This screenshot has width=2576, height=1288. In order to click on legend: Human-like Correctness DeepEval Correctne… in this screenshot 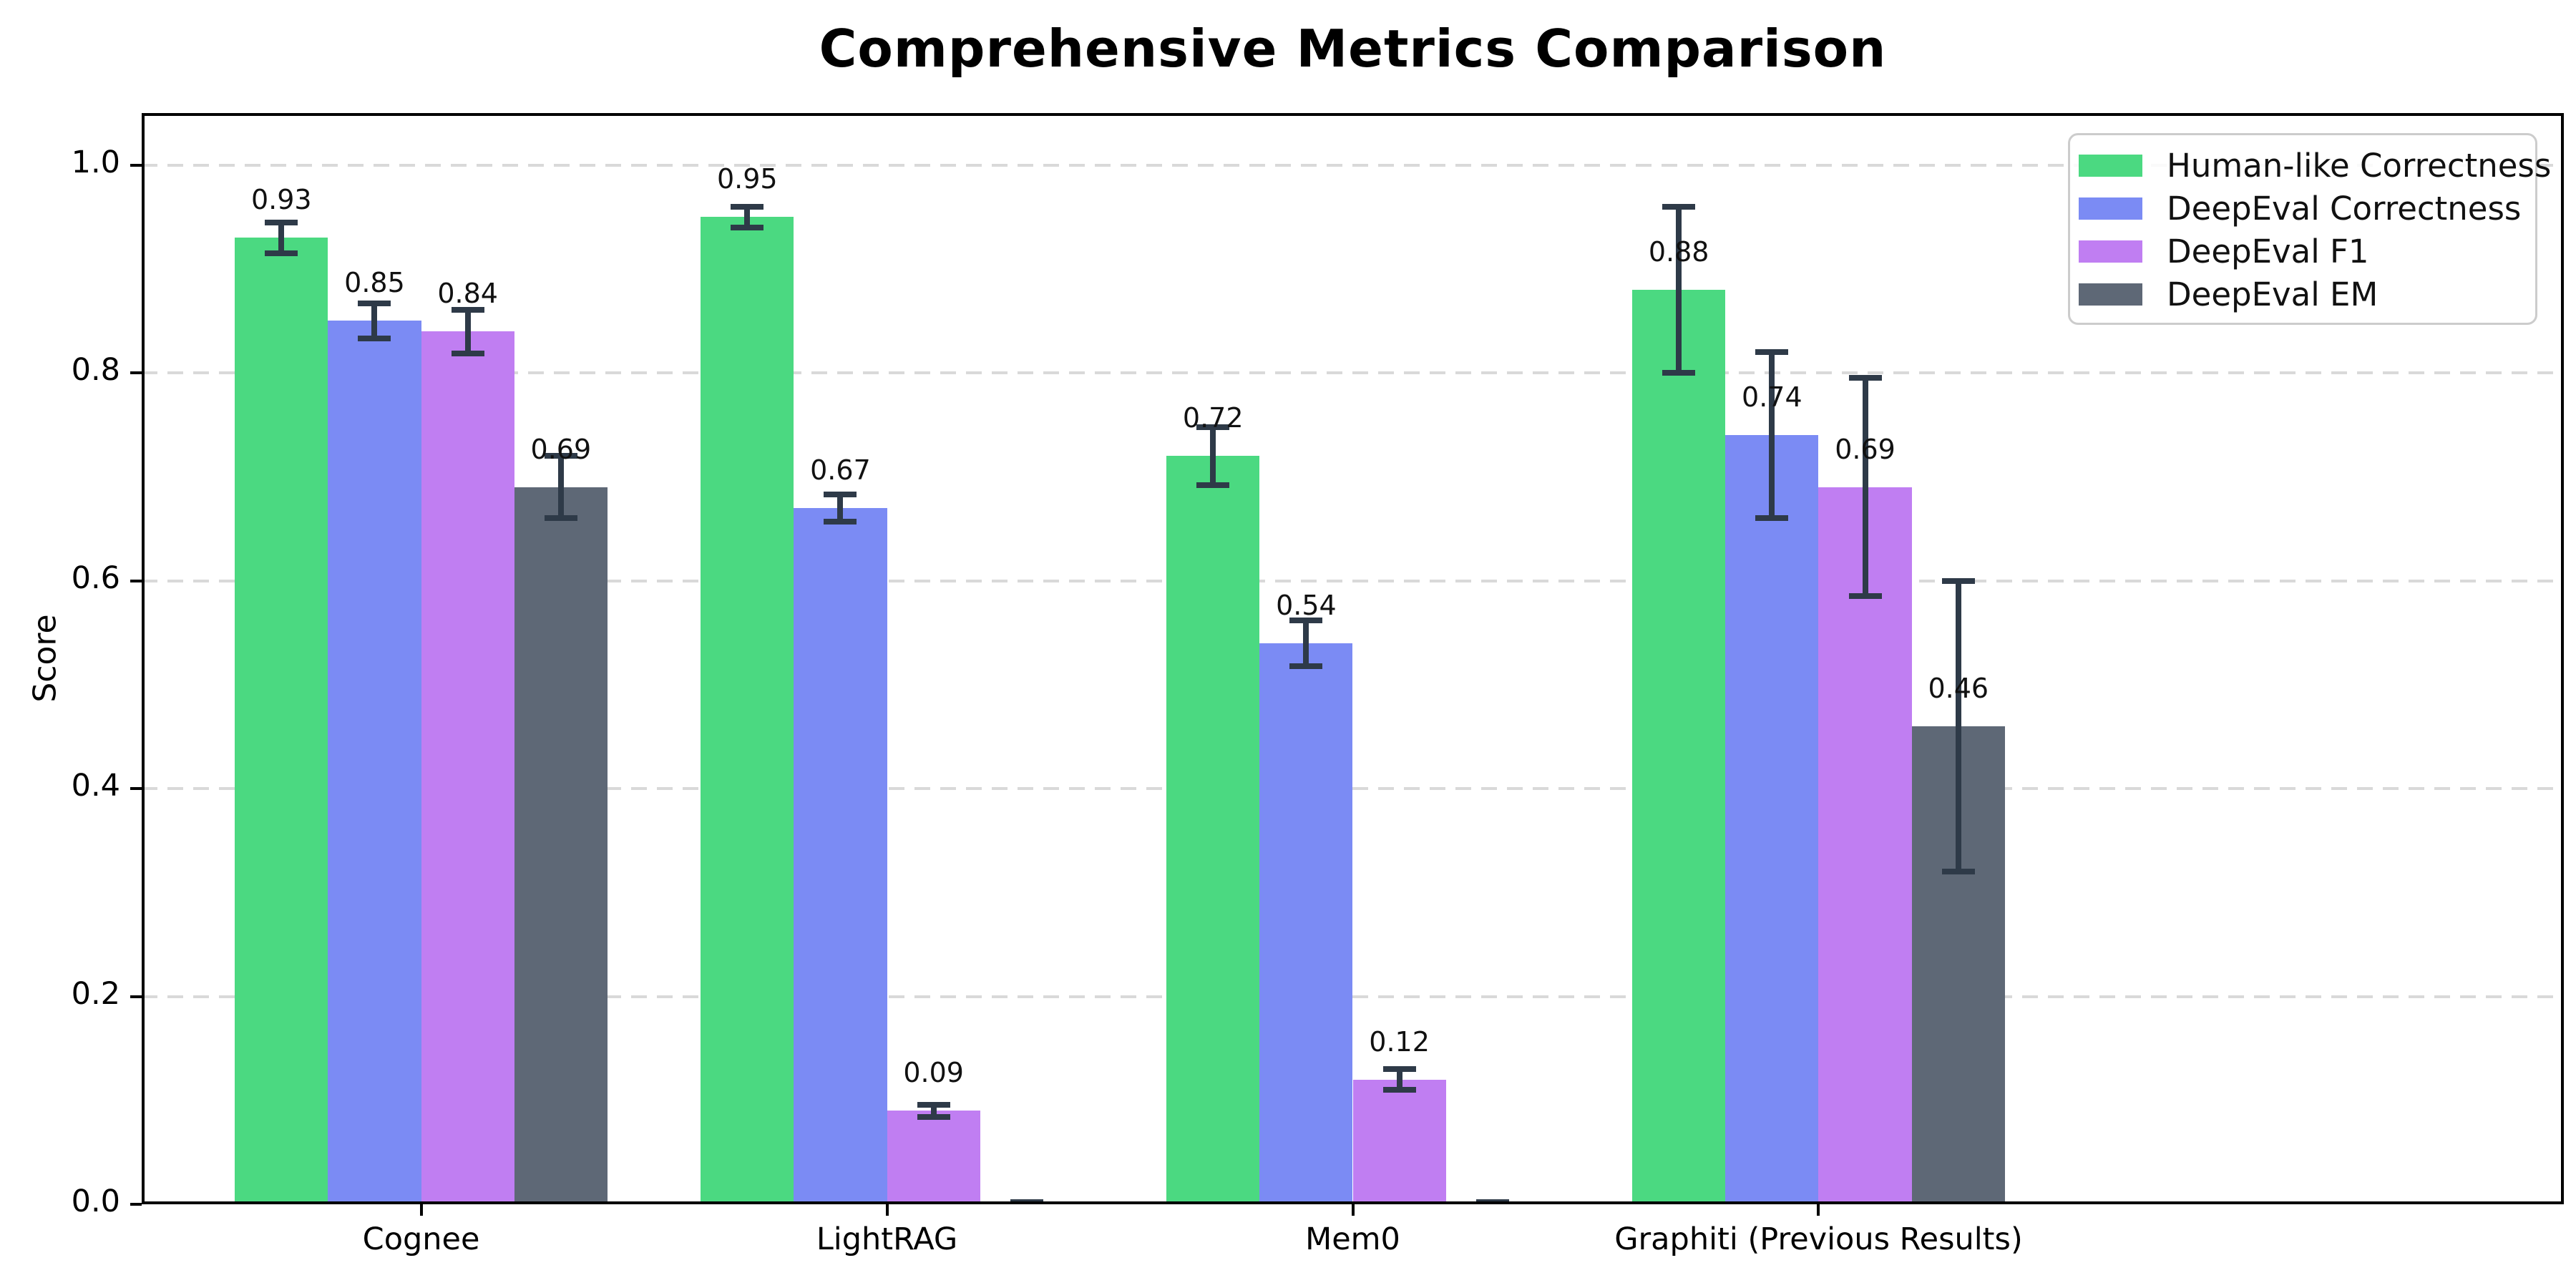, I will do `click(2309, 229)`.